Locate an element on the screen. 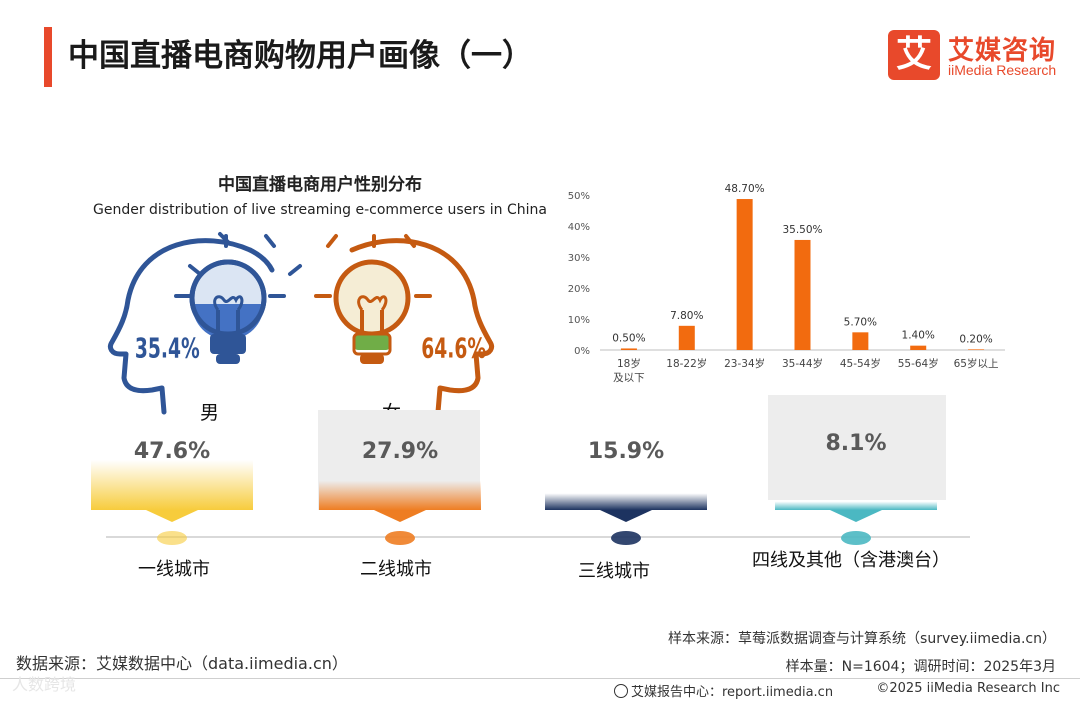 This screenshot has width=1080, height=702. age-bar-value-label: 5.70% is located at coordinates (860, 322).